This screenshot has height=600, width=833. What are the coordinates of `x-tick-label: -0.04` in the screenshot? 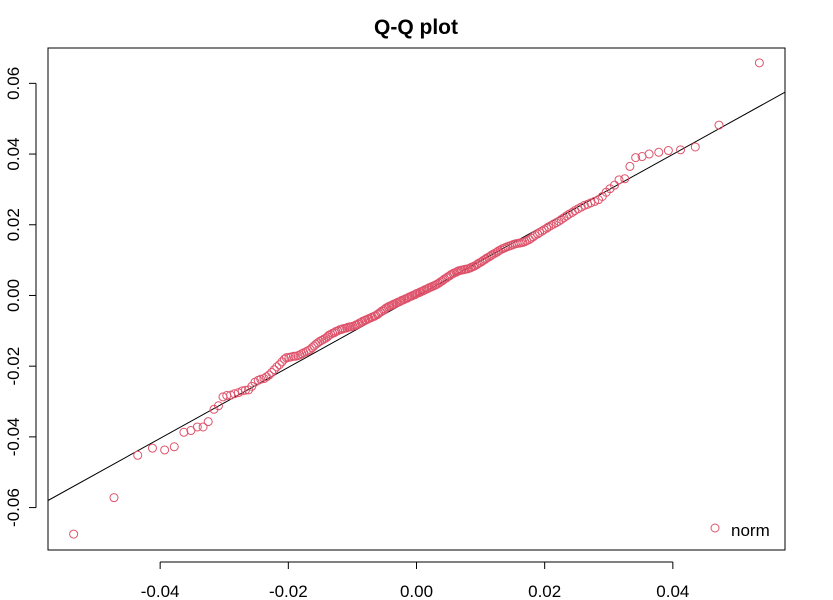 It's located at (160, 591).